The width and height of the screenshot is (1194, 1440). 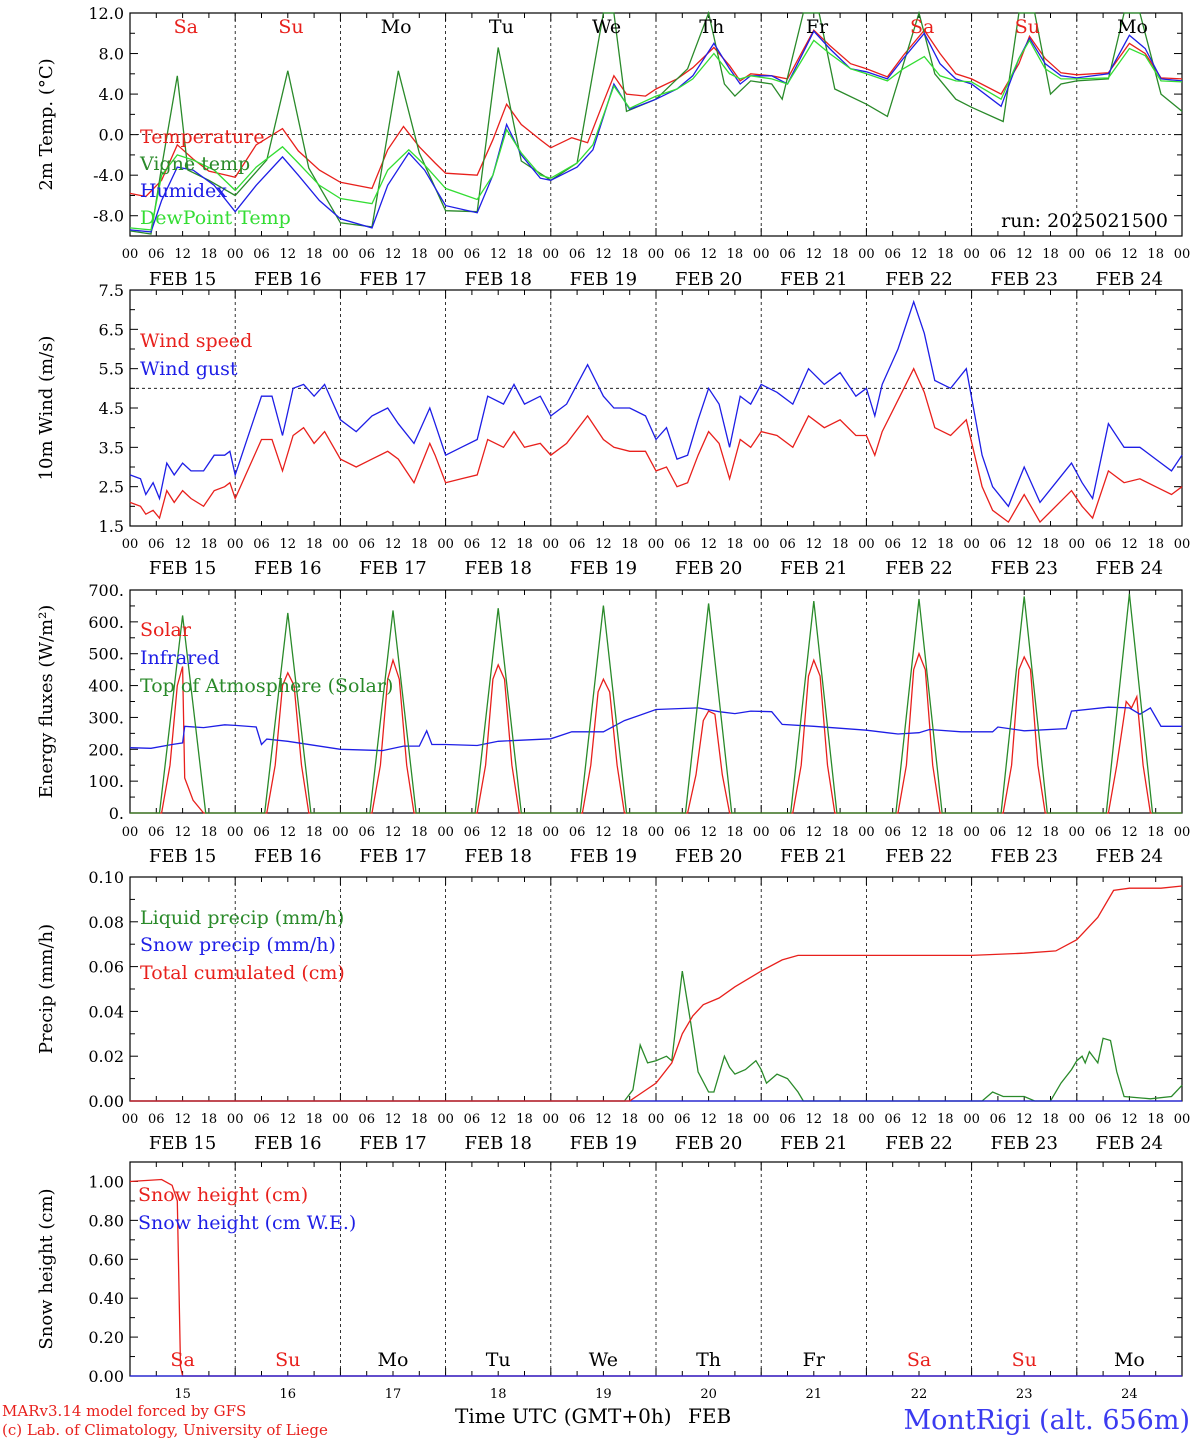 What do you see at coordinates (194, 164) in the screenshot?
I see `legend-entry: Vigne temp` at bounding box center [194, 164].